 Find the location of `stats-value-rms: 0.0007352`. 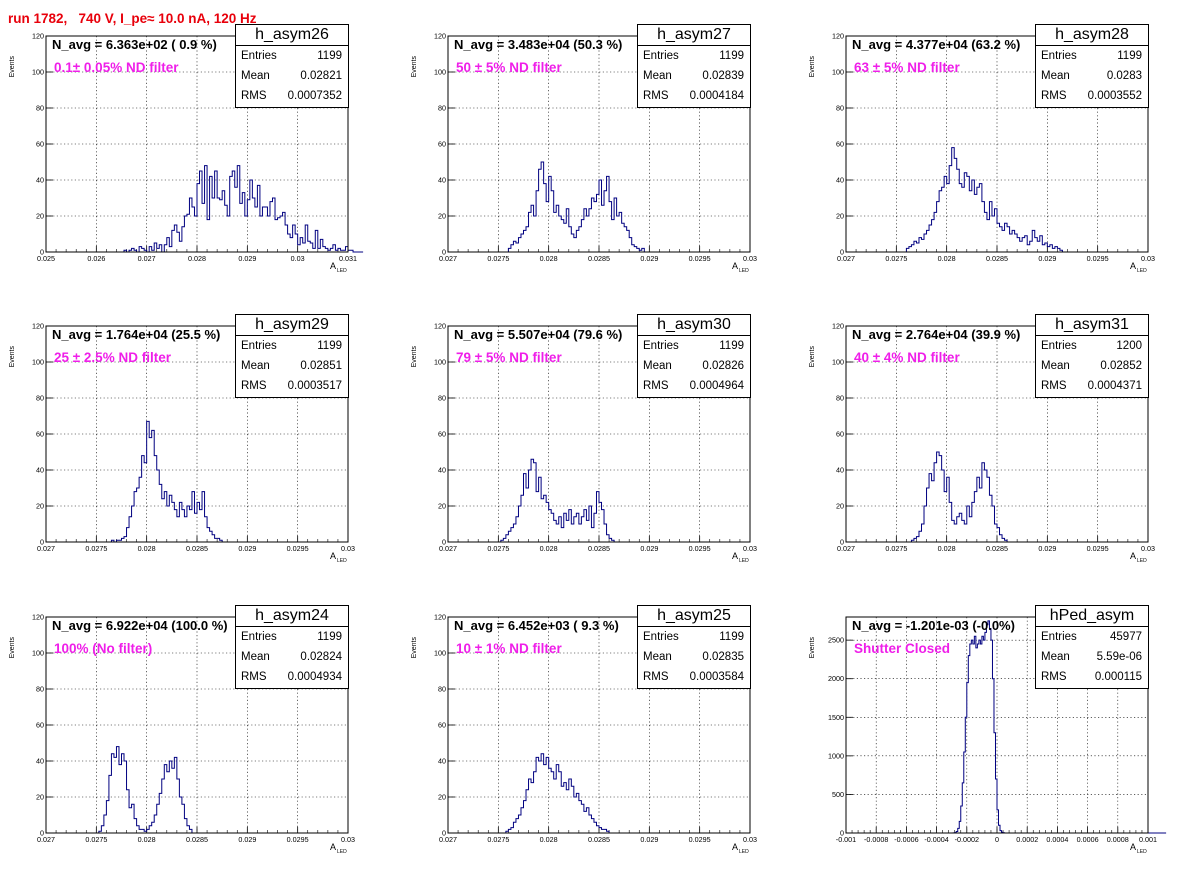

stats-value-rms: 0.0007352 is located at coordinates (315, 96).